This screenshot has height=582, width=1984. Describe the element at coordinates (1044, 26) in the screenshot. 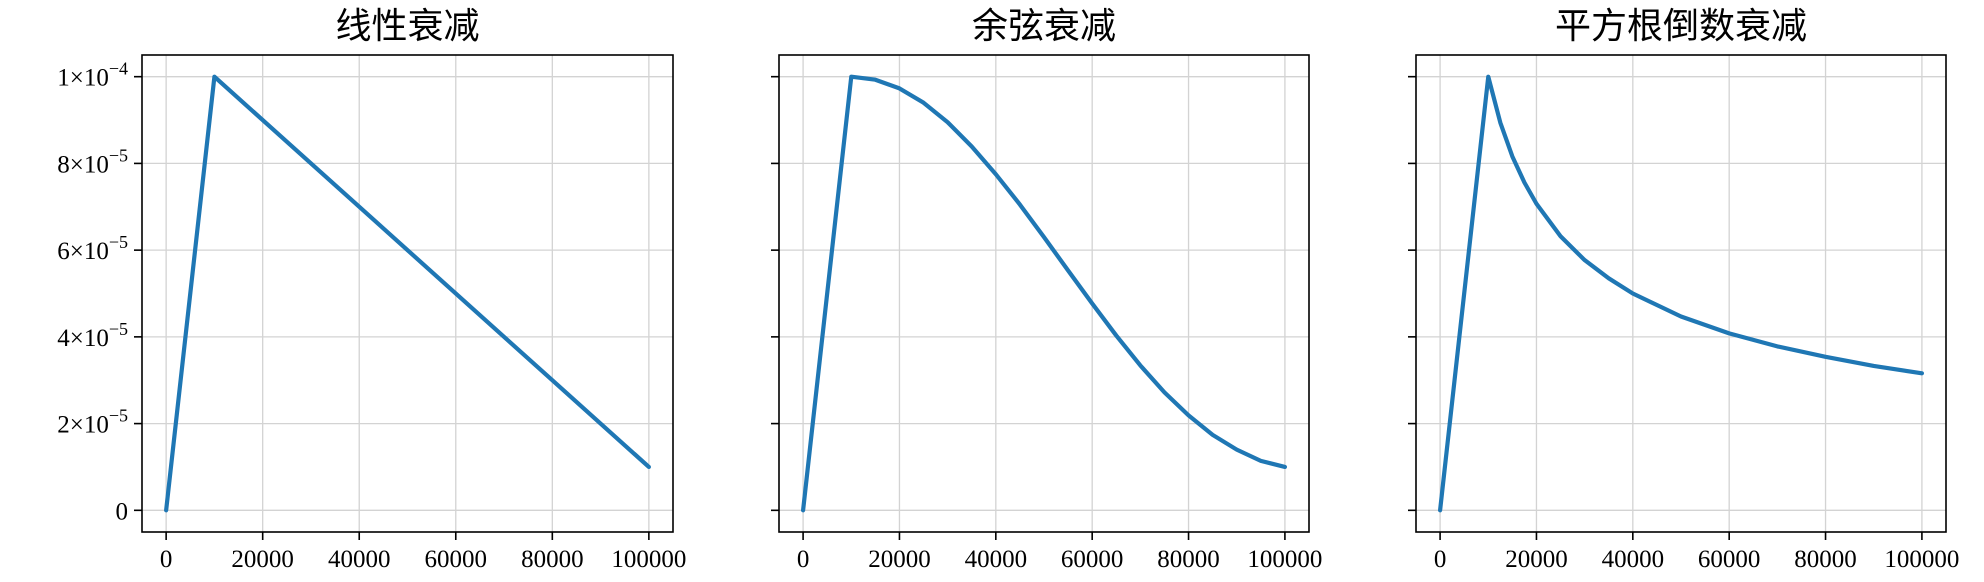

I see `subplot-title: 余弦衰减` at that location.